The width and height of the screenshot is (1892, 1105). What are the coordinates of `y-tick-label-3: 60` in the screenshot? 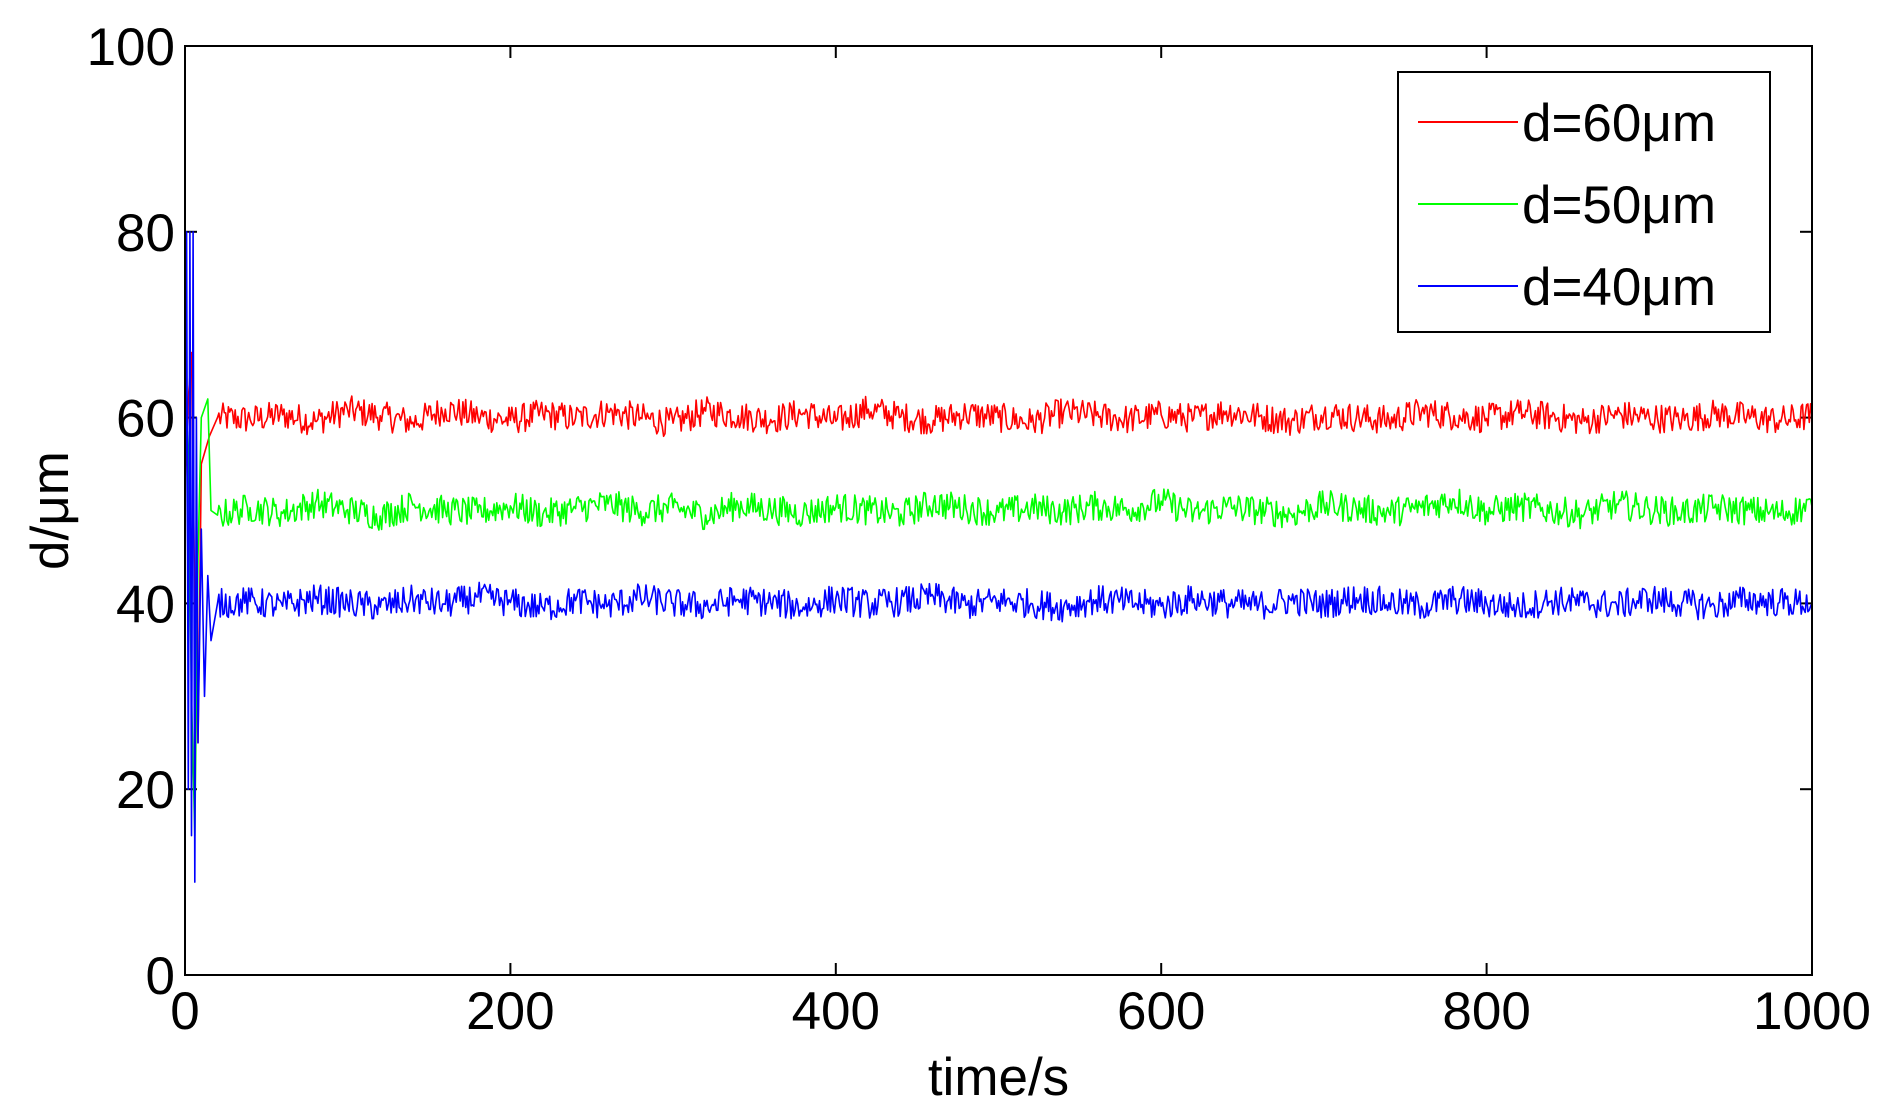 It's located at (145, 419).